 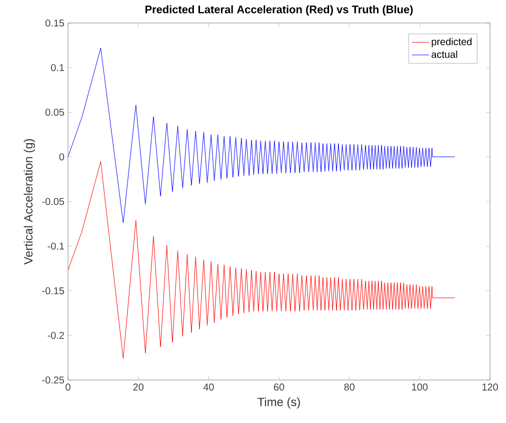 I want to click on y-tick-label: 0.15, so click(x=54, y=23).